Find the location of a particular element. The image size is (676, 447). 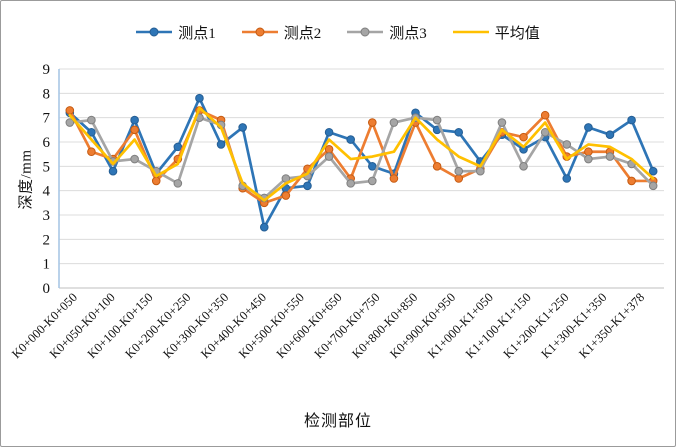

y-tick-label: 2 is located at coordinates (47, 240).